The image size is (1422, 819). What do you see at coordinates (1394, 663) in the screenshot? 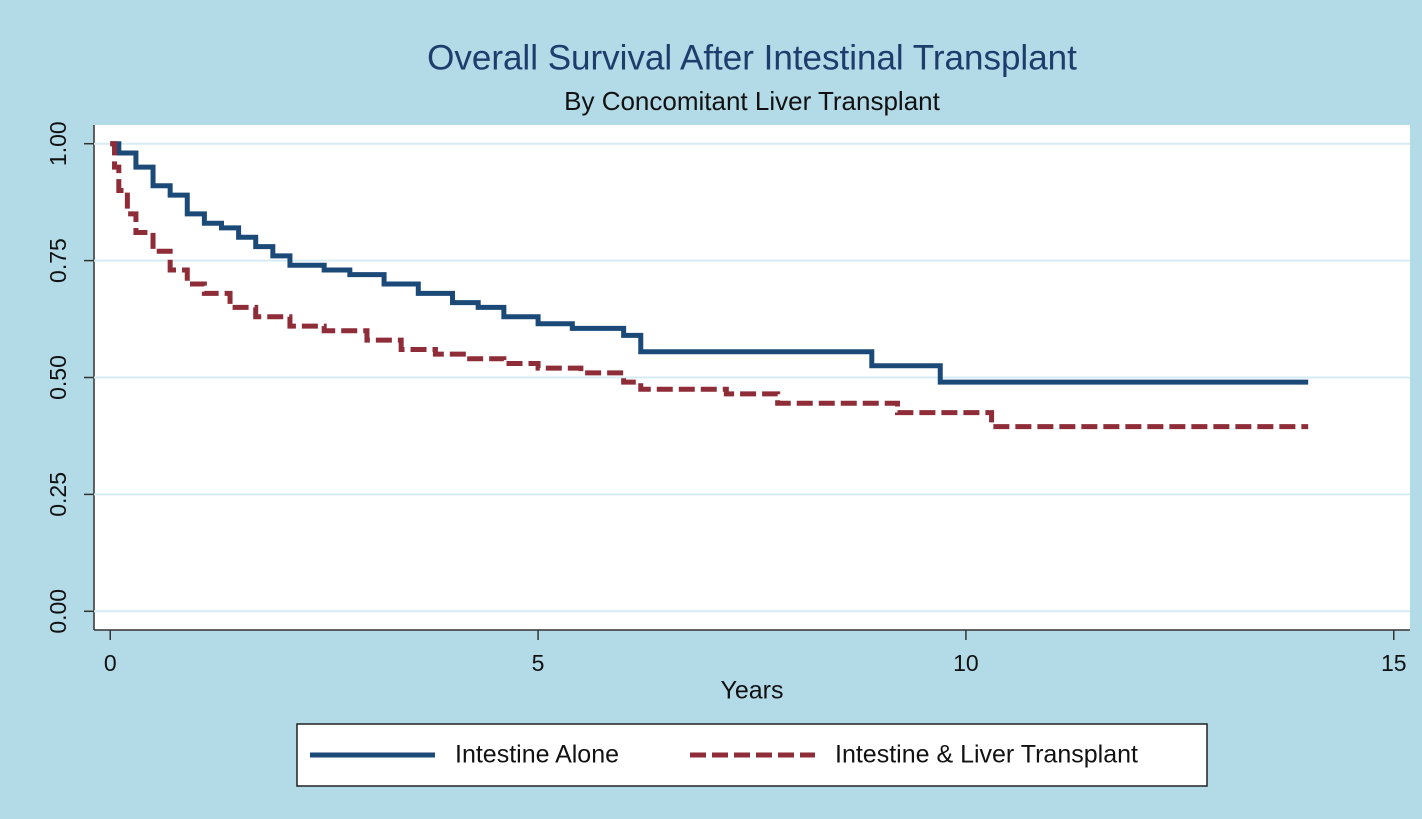
I see `x-tick-label: 15` at bounding box center [1394, 663].